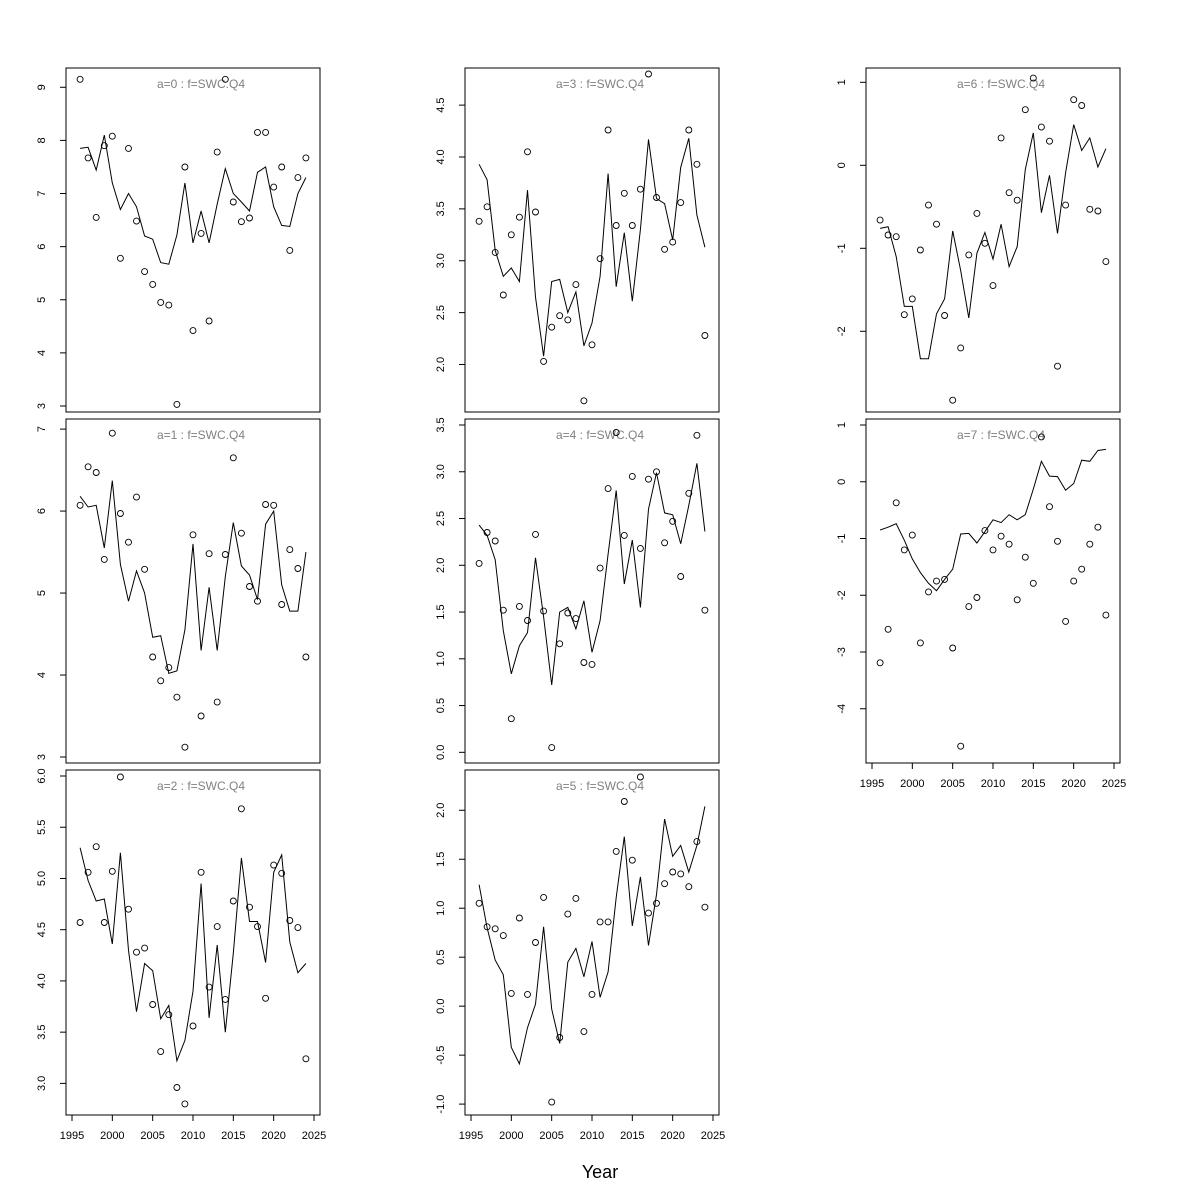 The height and width of the screenshot is (1200, 1200). Describe the element at coordinates (441, 658) in the screenshot. I see `y-tick-label: 1.0` at that location.